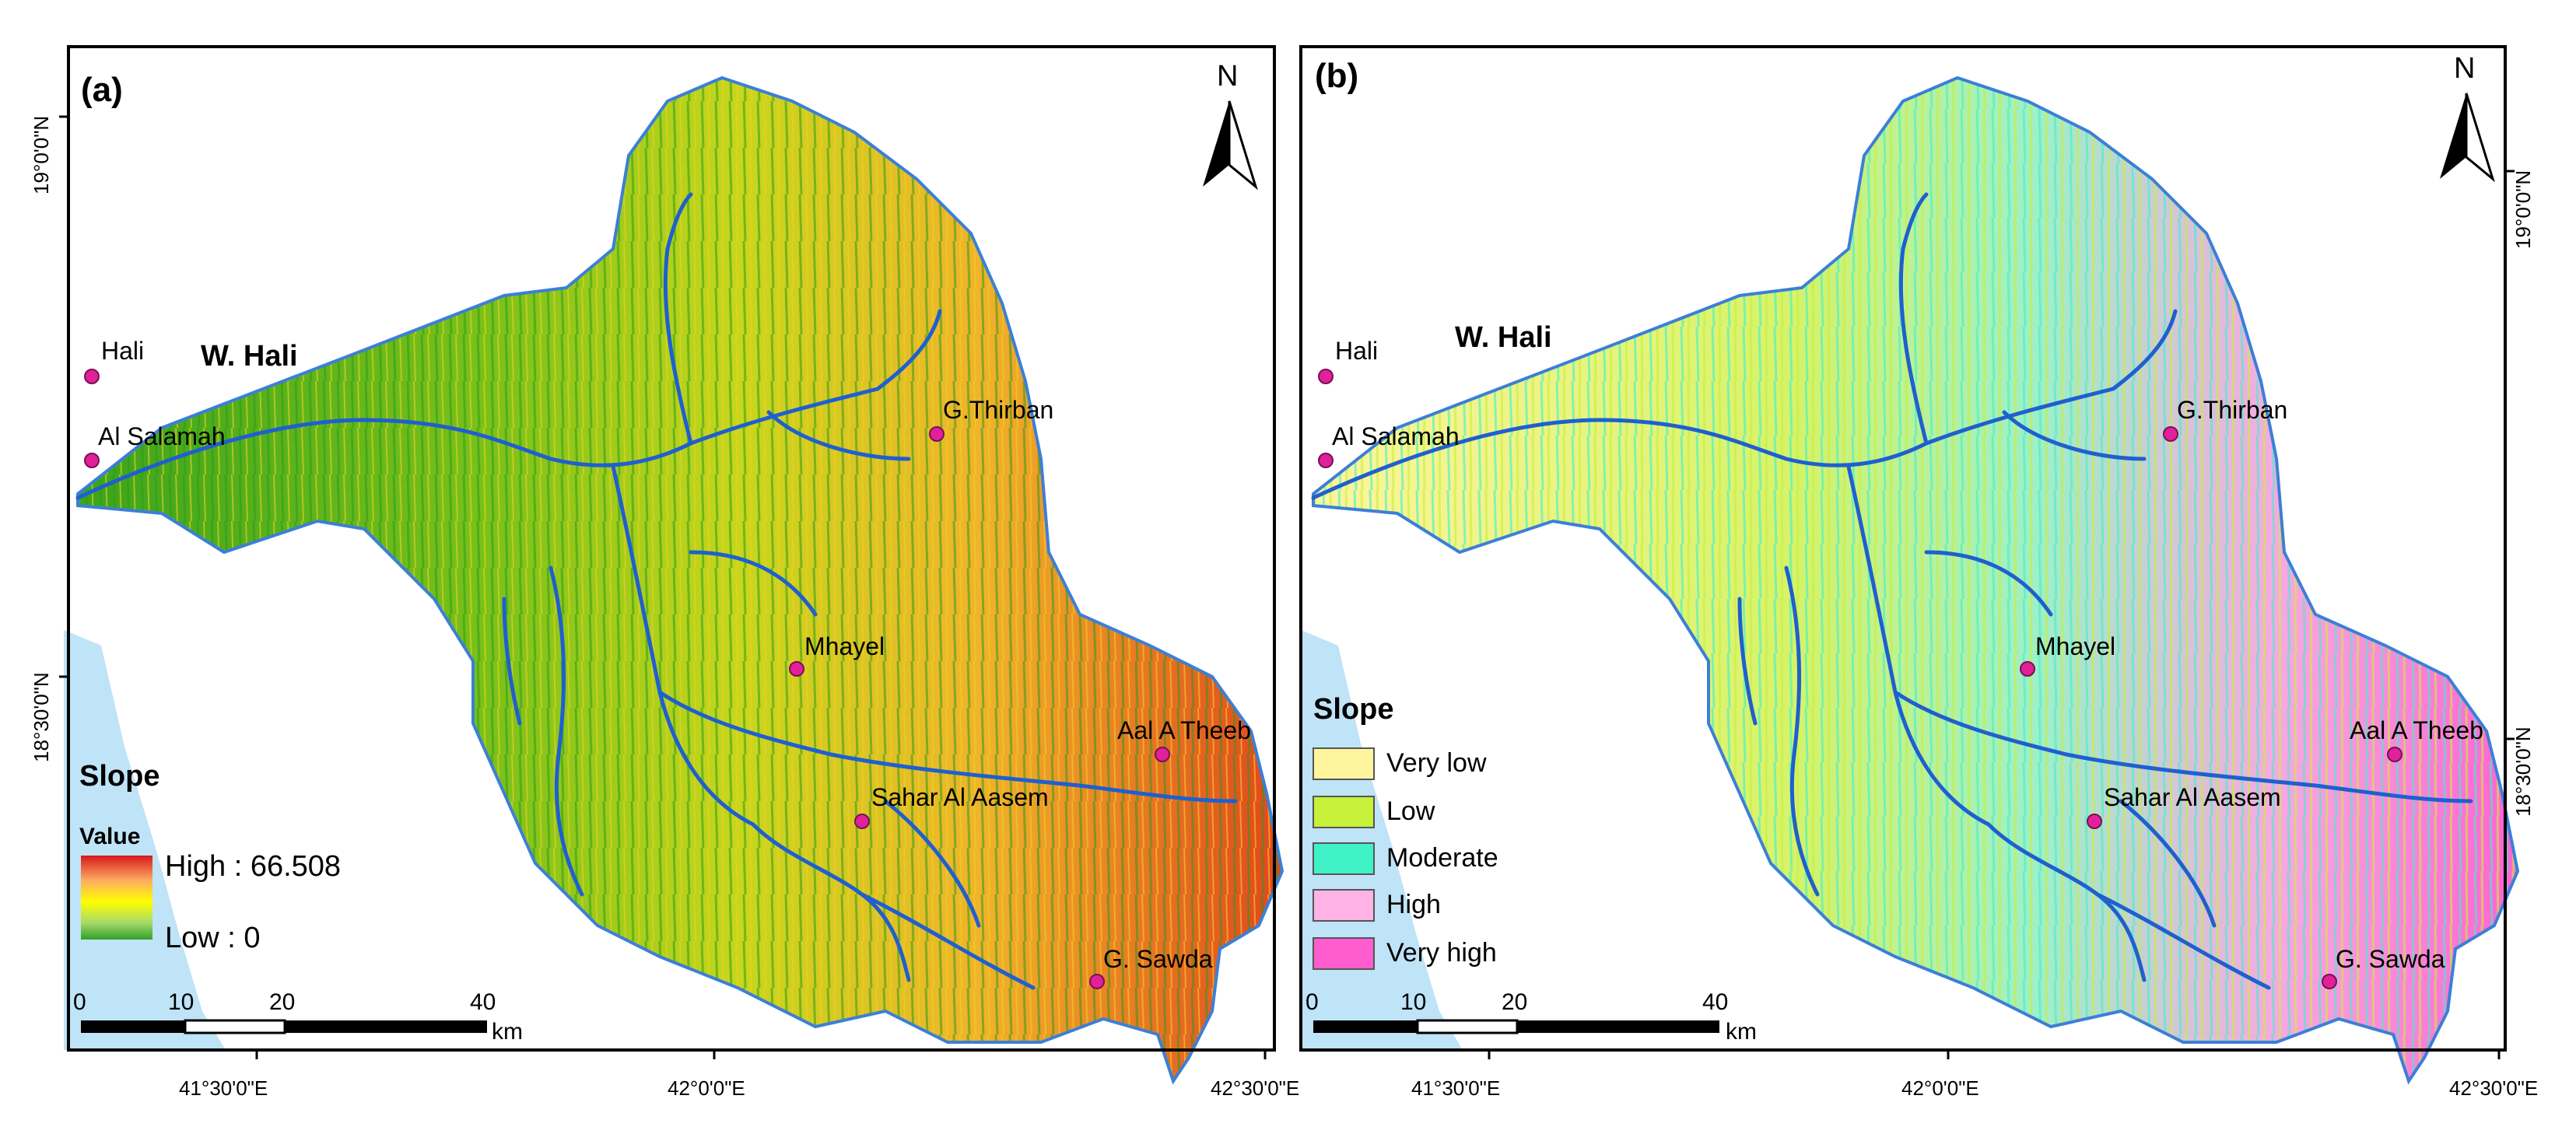  I want to click on wadi-label-b: W. Hali, so click(1504, 337).